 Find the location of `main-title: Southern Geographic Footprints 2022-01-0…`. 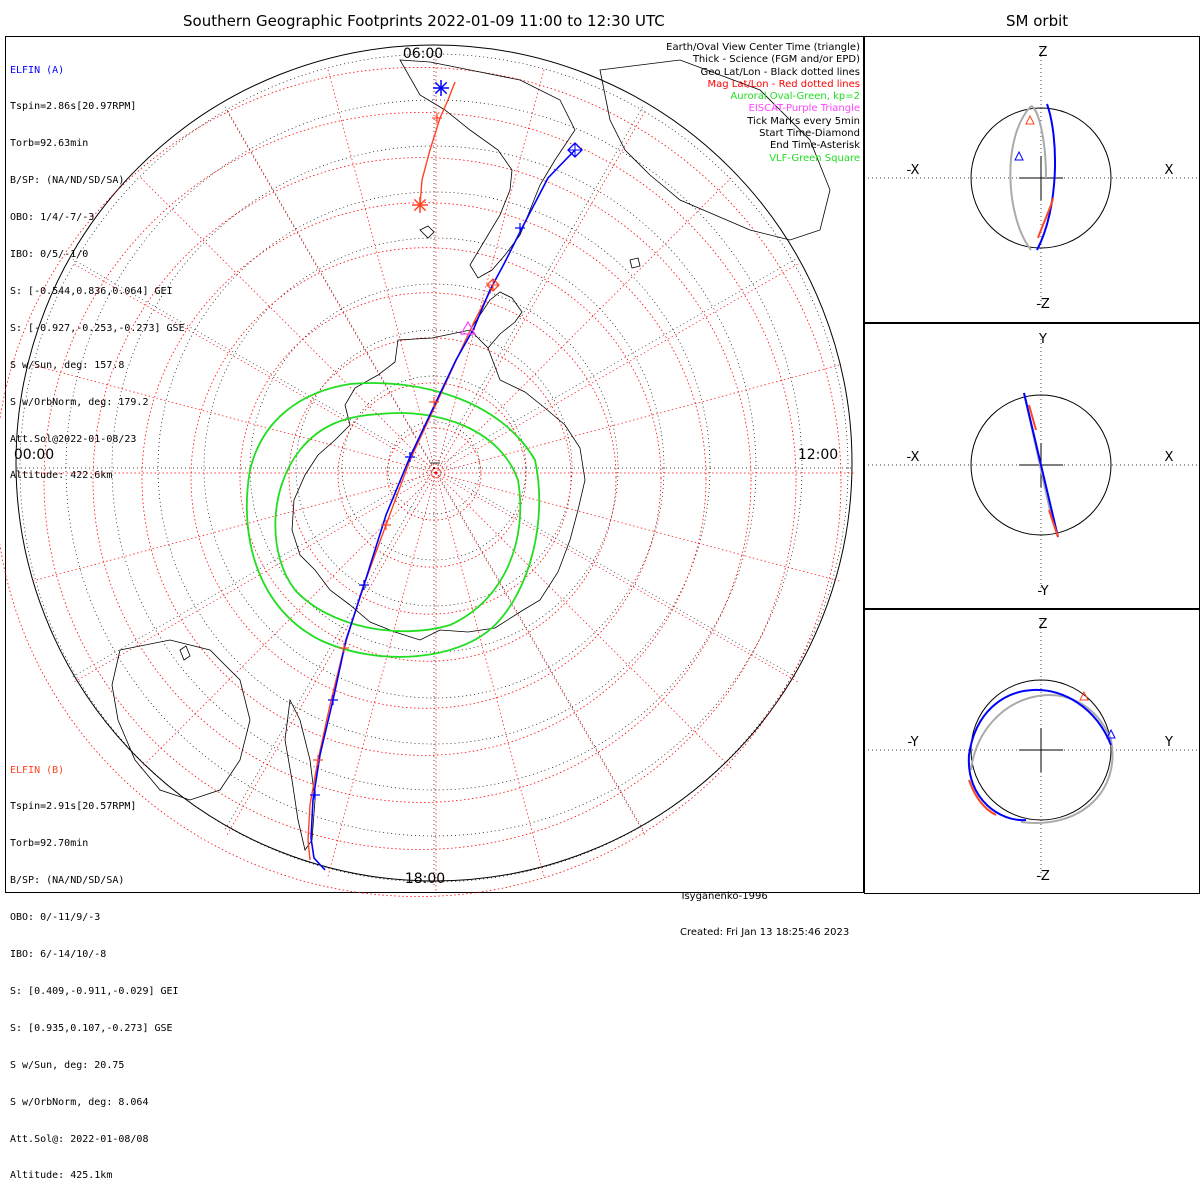

main-title: Southern Geographic Footprints 2022-01-0… is located at coordinates (424, 21).